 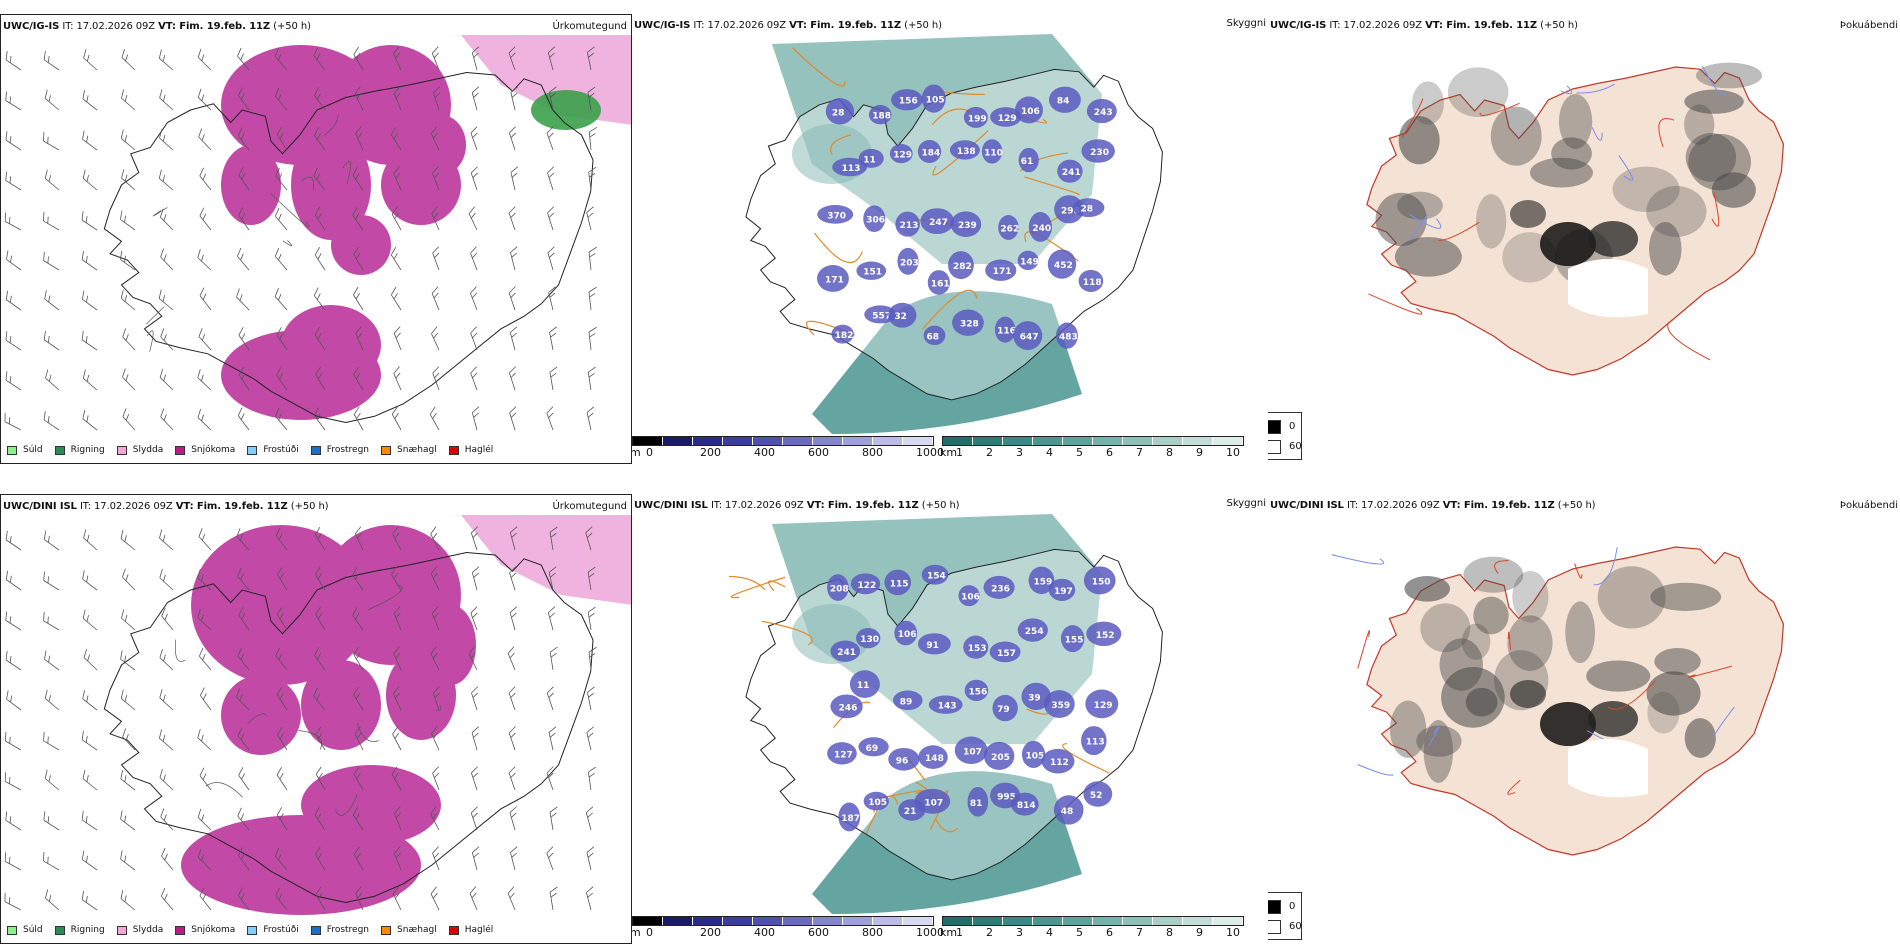 What do you see at coordinates (818, 452) in the screenshot?
I see `scale-tick: 600` at bounding box center [818, 452].